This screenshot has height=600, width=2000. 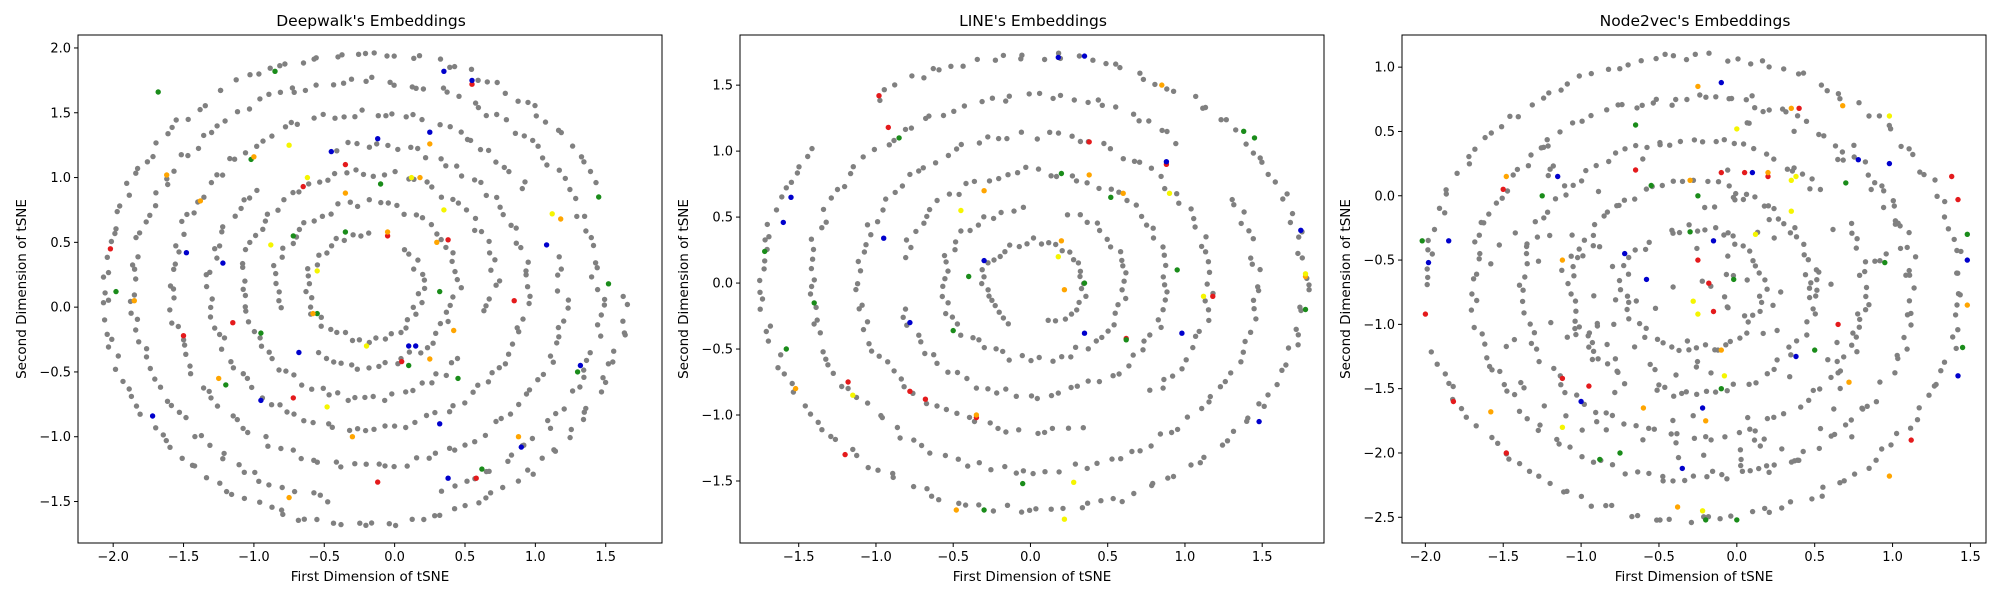 I want to click on y-tick-label: −1.0, so click(x=1379, y=325).